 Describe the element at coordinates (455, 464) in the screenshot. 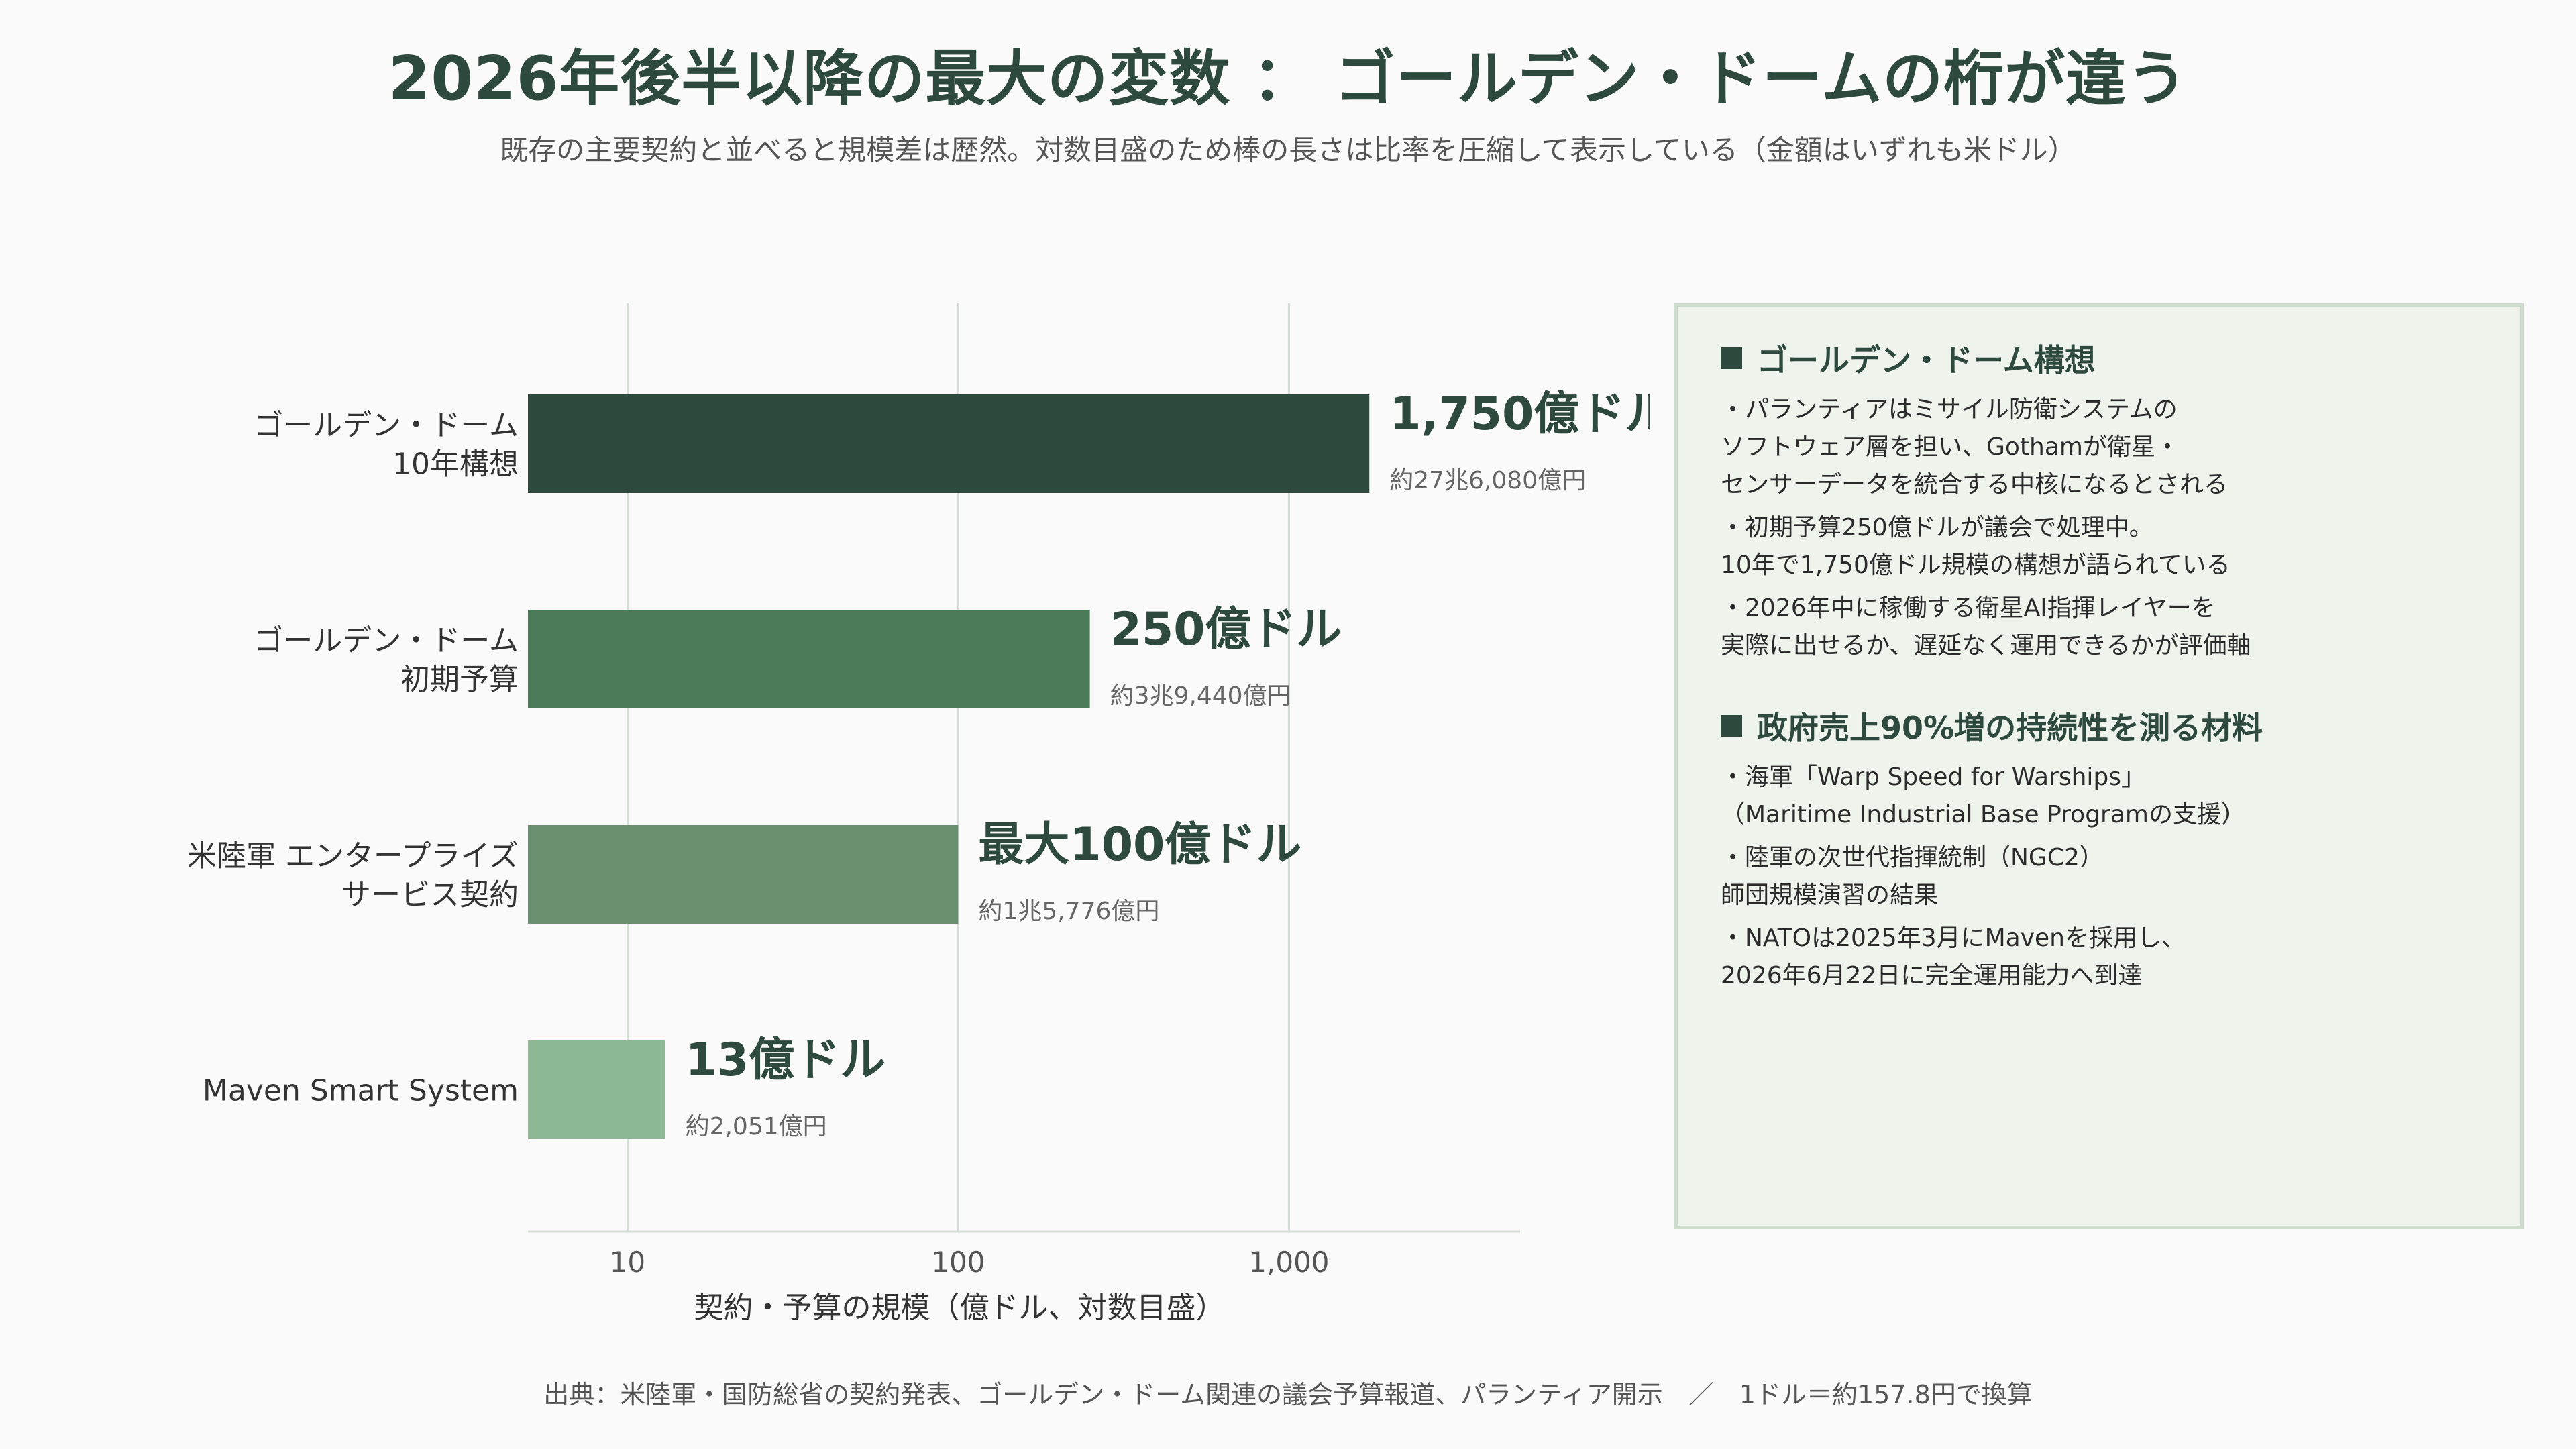

I see `category-label: 10年構想` at that location.